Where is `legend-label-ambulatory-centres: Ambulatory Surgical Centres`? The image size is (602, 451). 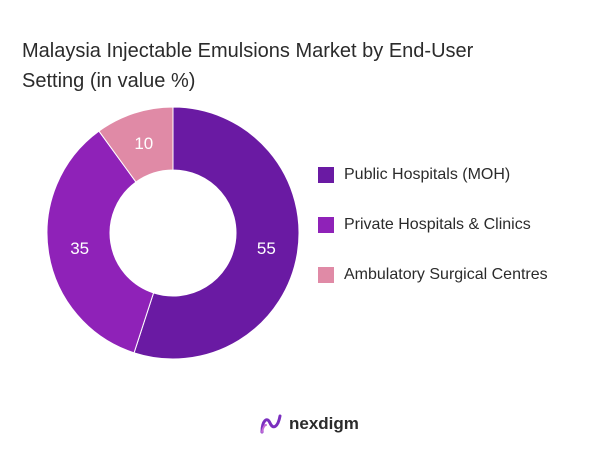 legend-label-ambulatory-centres: Ambulatory Surgical Centres is located at coordinates (446, 274).